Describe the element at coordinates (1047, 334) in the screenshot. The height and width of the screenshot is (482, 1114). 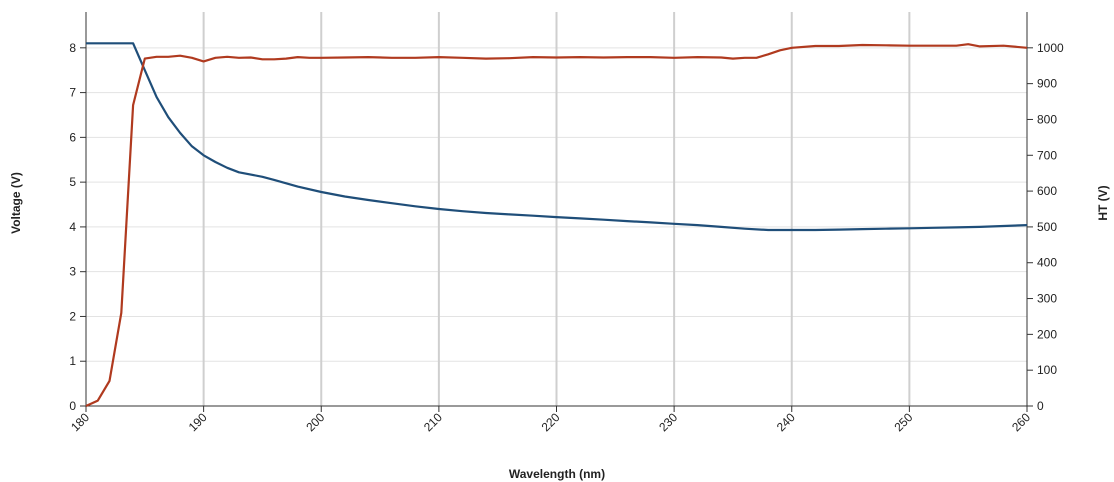
I see `y2-tick-label: 200` at that location.